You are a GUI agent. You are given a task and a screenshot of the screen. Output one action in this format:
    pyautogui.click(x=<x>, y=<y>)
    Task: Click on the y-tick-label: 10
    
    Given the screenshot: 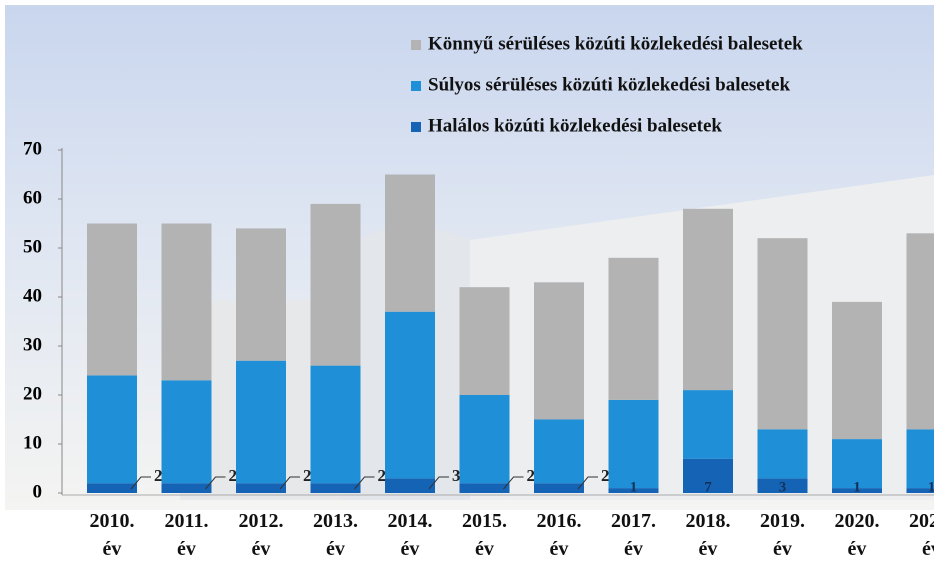 What is the action you would take?
    pyautogui.click(x=32, y=442)
    